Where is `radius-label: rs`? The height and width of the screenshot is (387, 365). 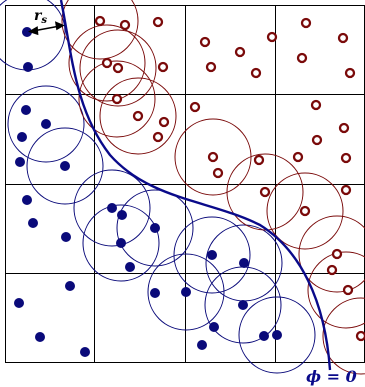
radius-label: rs is located at coordinates (40, 17).